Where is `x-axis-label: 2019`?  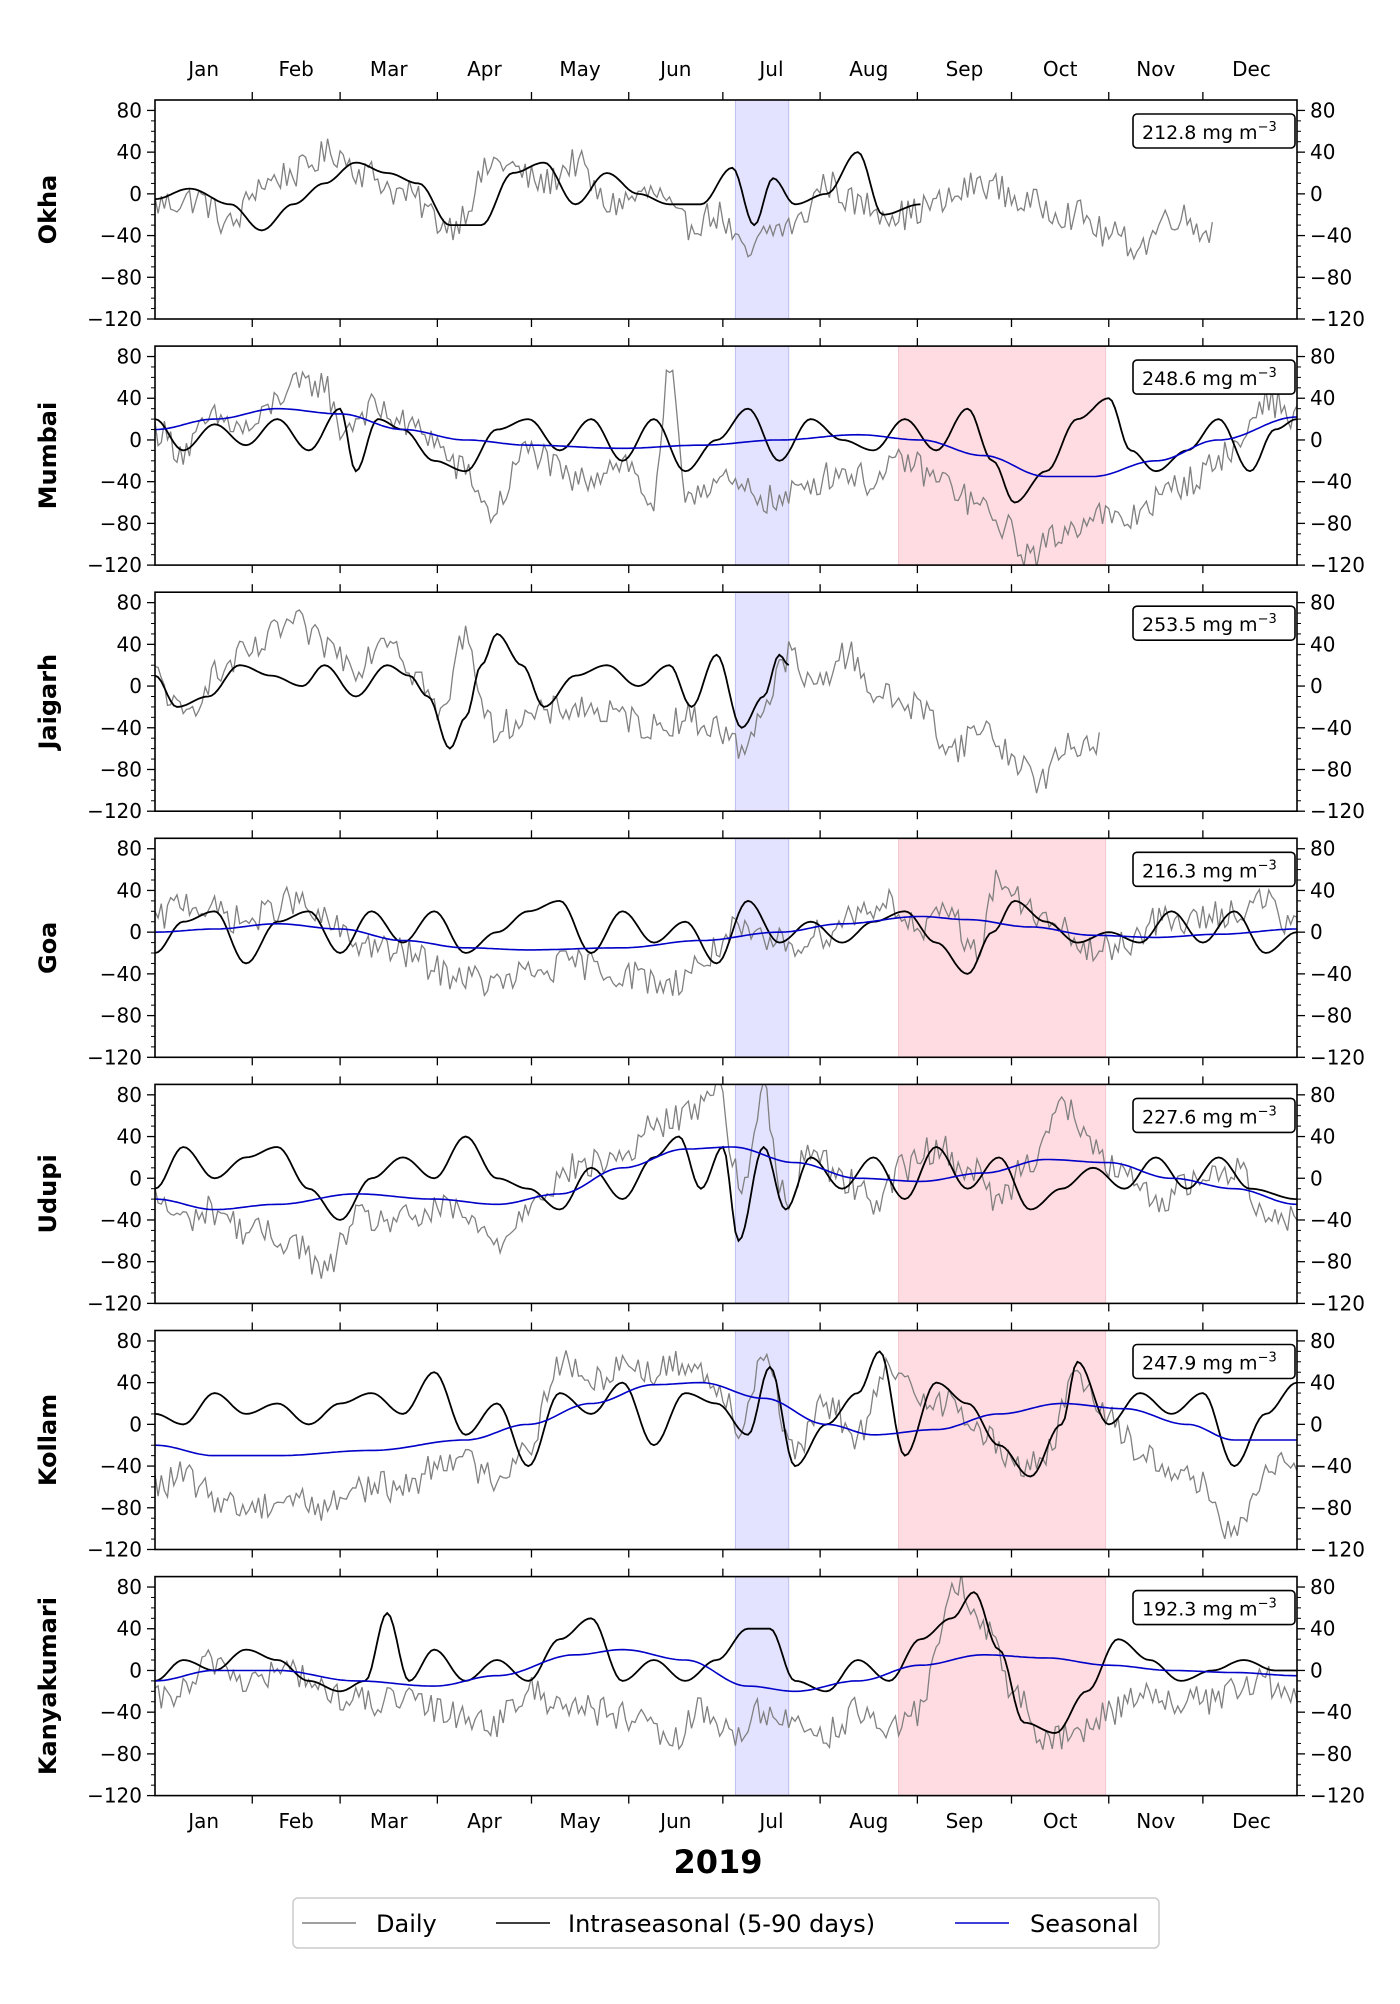 x-axis-label: 2019 is located at coordinates (717, 1862).